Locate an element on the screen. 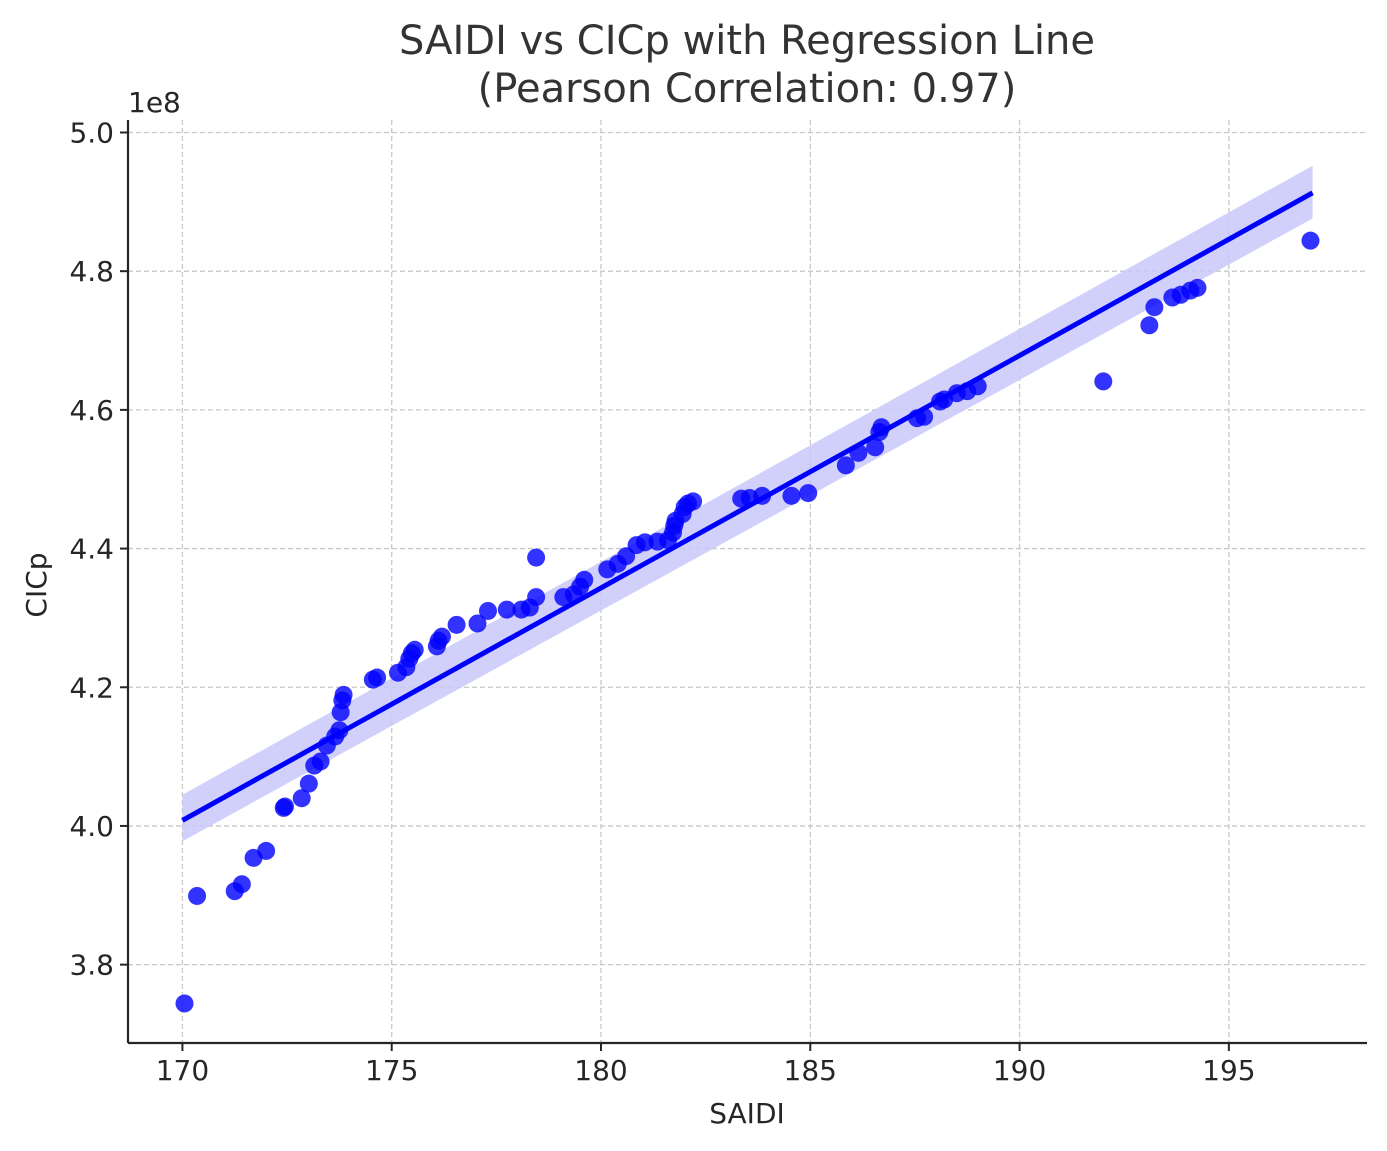 This screenshot has height=1151, width=1387. y-tick-label: 4.8 is located at coordinates (91, 271).